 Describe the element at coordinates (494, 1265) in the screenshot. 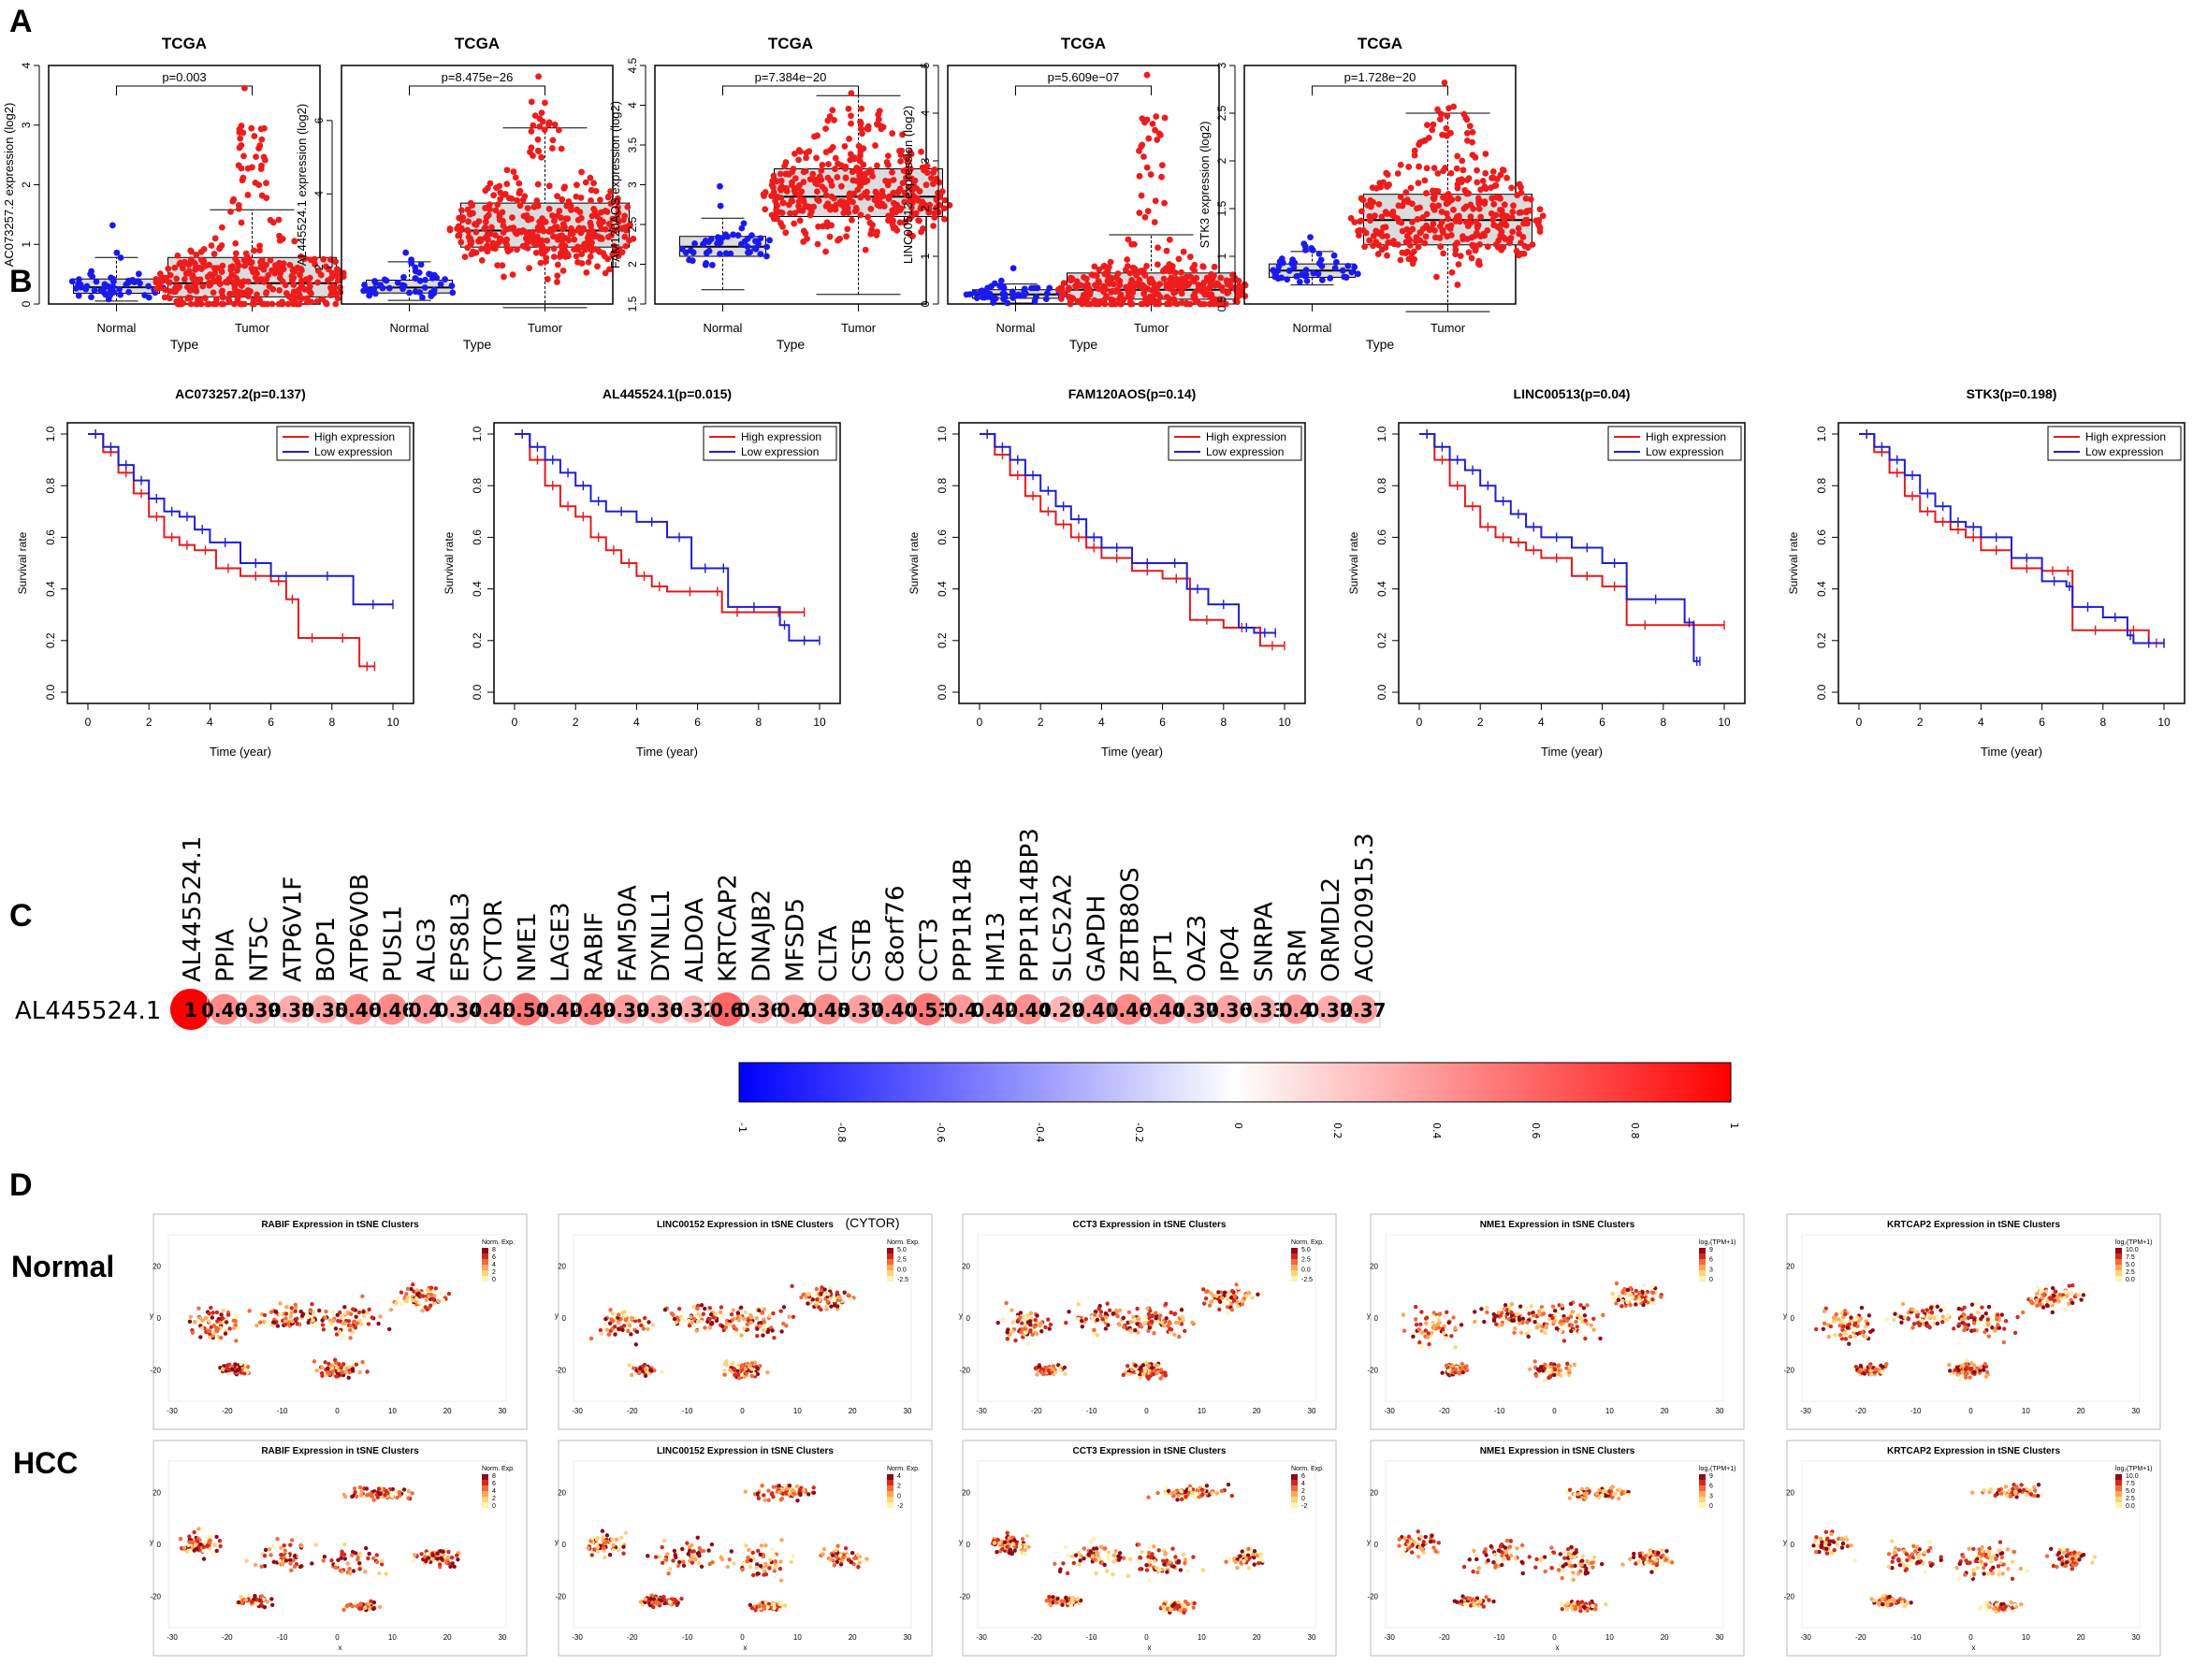

I see `tsne-legend-tick: 4` at that location.